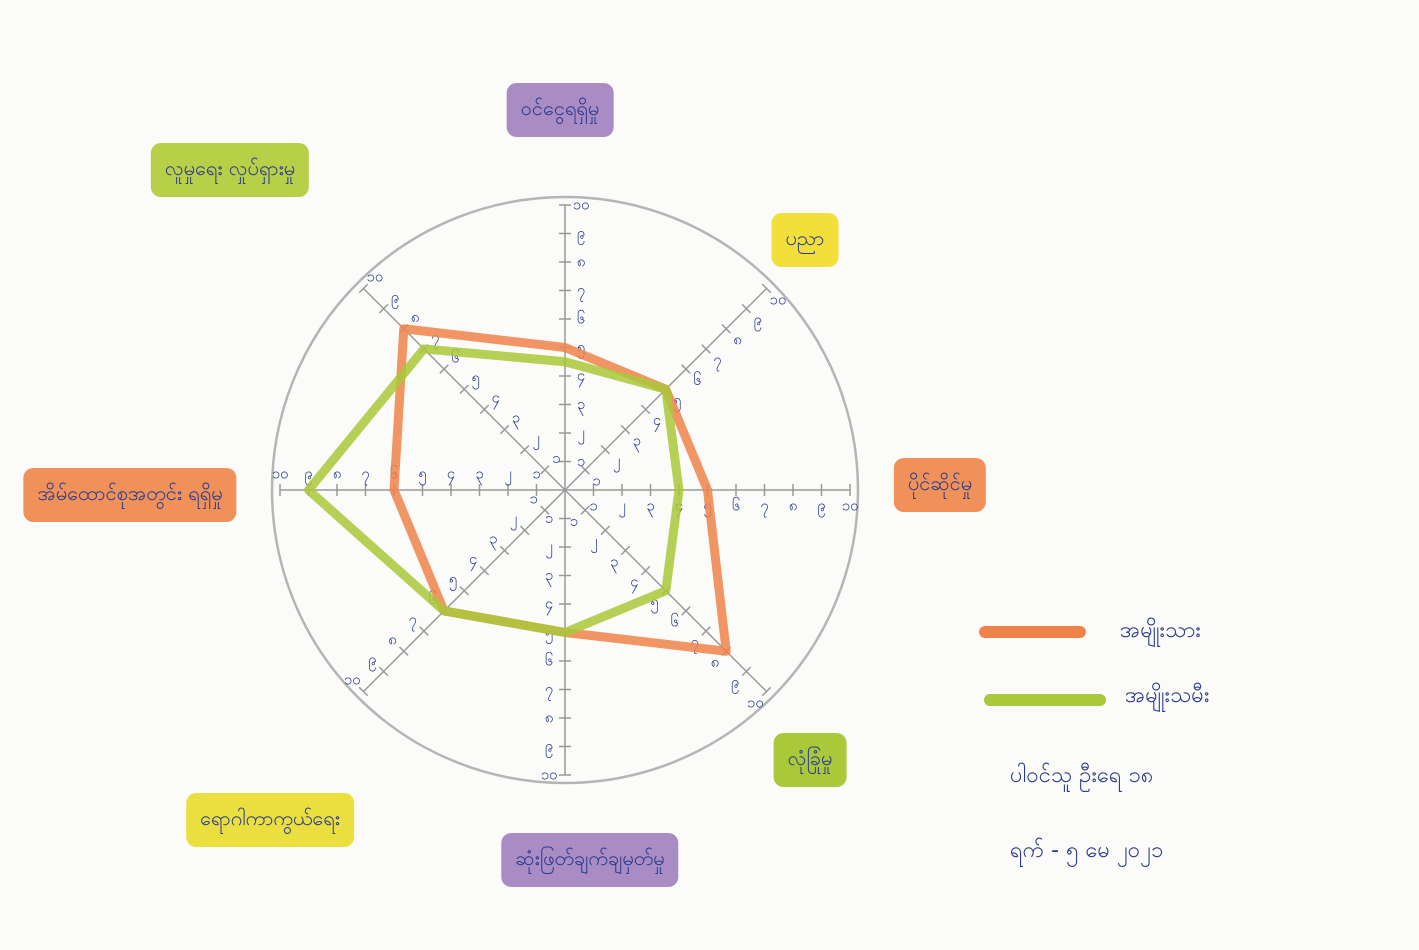 Image resolution: width=1419 pixels, height=950 pixels. Describe the element at coordinates (590, 860) in the screenshot. I see `axis-label: ဆုံးဖြတ်ချက်ချမှတ်မှု` at that location.